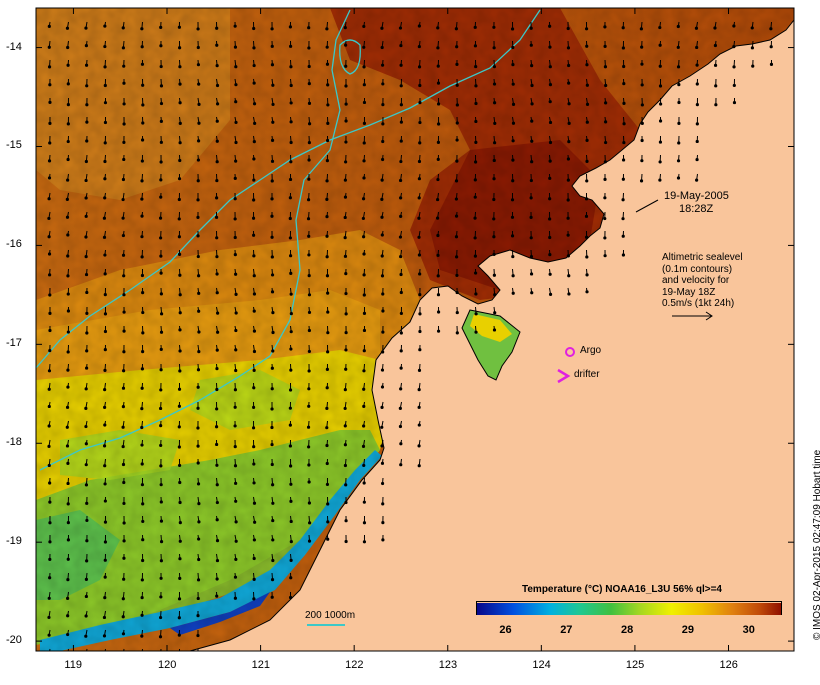 The height and width of the screenshot is (685, 820). What do you see at coordinates (330, 615) in the screenshot?
I see `isobath-scale-label: 200 1000m` at bounding box center [330, 615].